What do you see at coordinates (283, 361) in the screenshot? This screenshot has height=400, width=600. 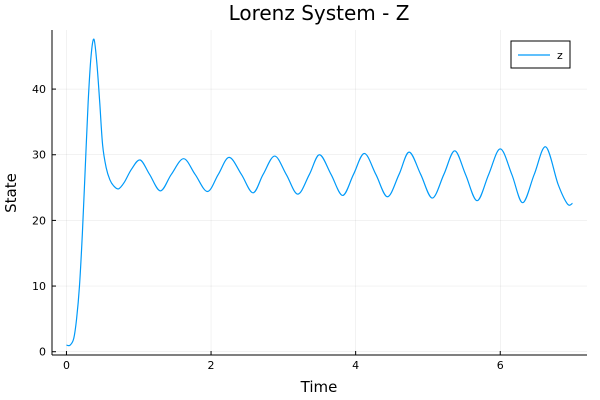 I see `x-ticks: 0 2 4 6` at bounding box center [283, 361].